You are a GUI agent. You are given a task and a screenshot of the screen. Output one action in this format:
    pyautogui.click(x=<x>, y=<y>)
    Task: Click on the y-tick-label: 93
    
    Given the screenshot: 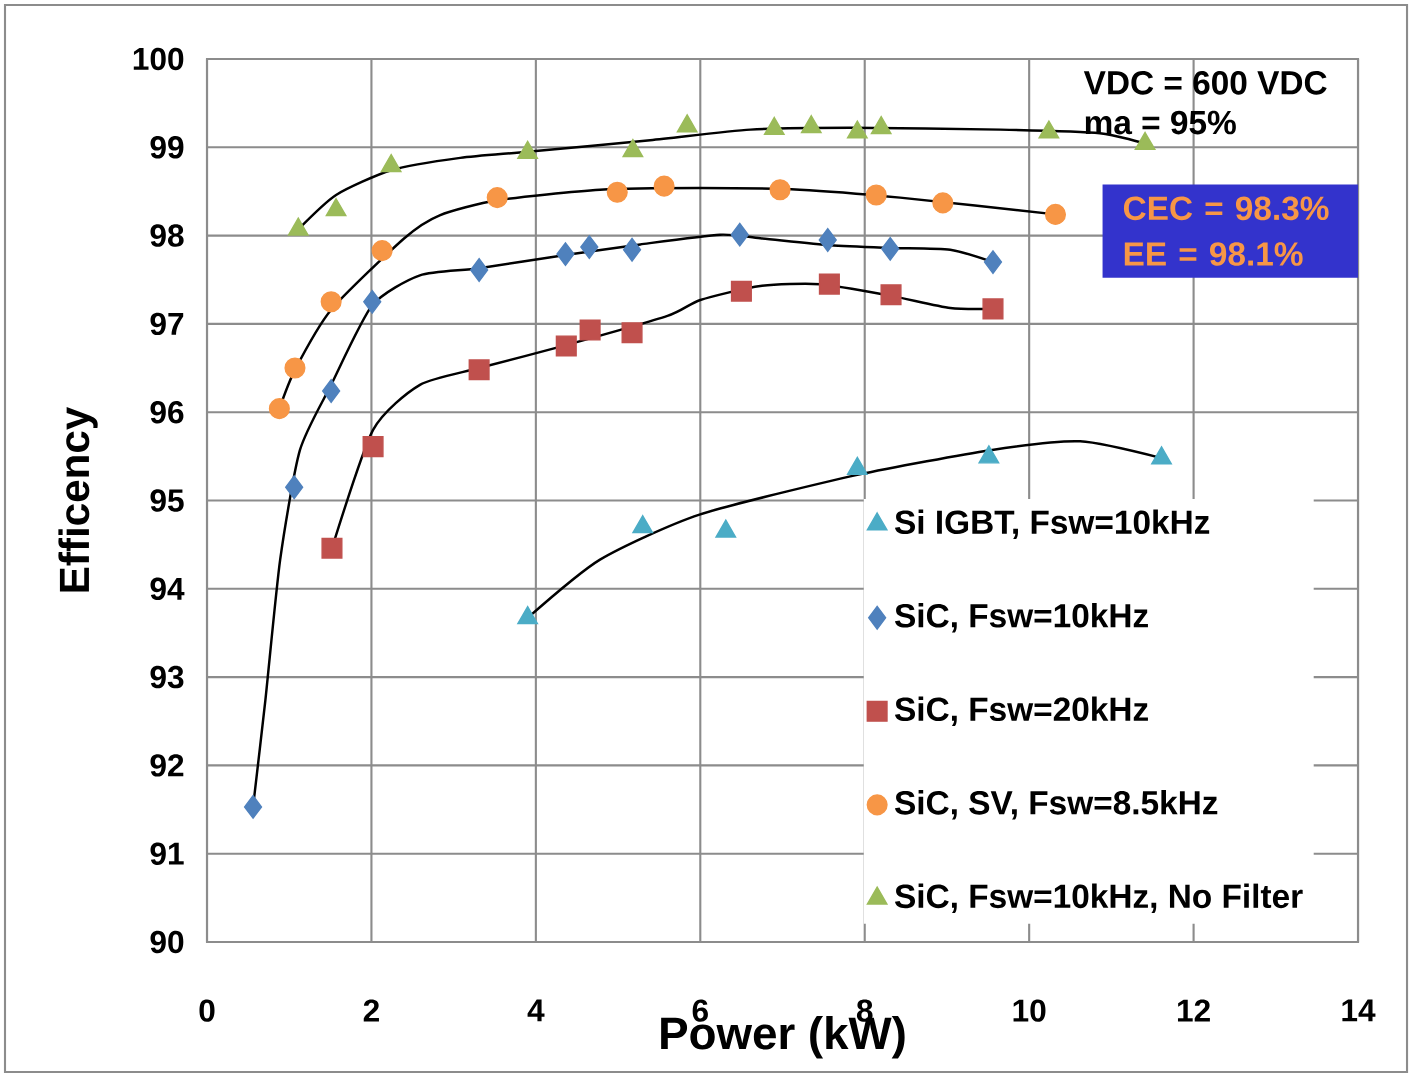 What is the action you would take?
    pyautogui.click(x=167, y=677)
    